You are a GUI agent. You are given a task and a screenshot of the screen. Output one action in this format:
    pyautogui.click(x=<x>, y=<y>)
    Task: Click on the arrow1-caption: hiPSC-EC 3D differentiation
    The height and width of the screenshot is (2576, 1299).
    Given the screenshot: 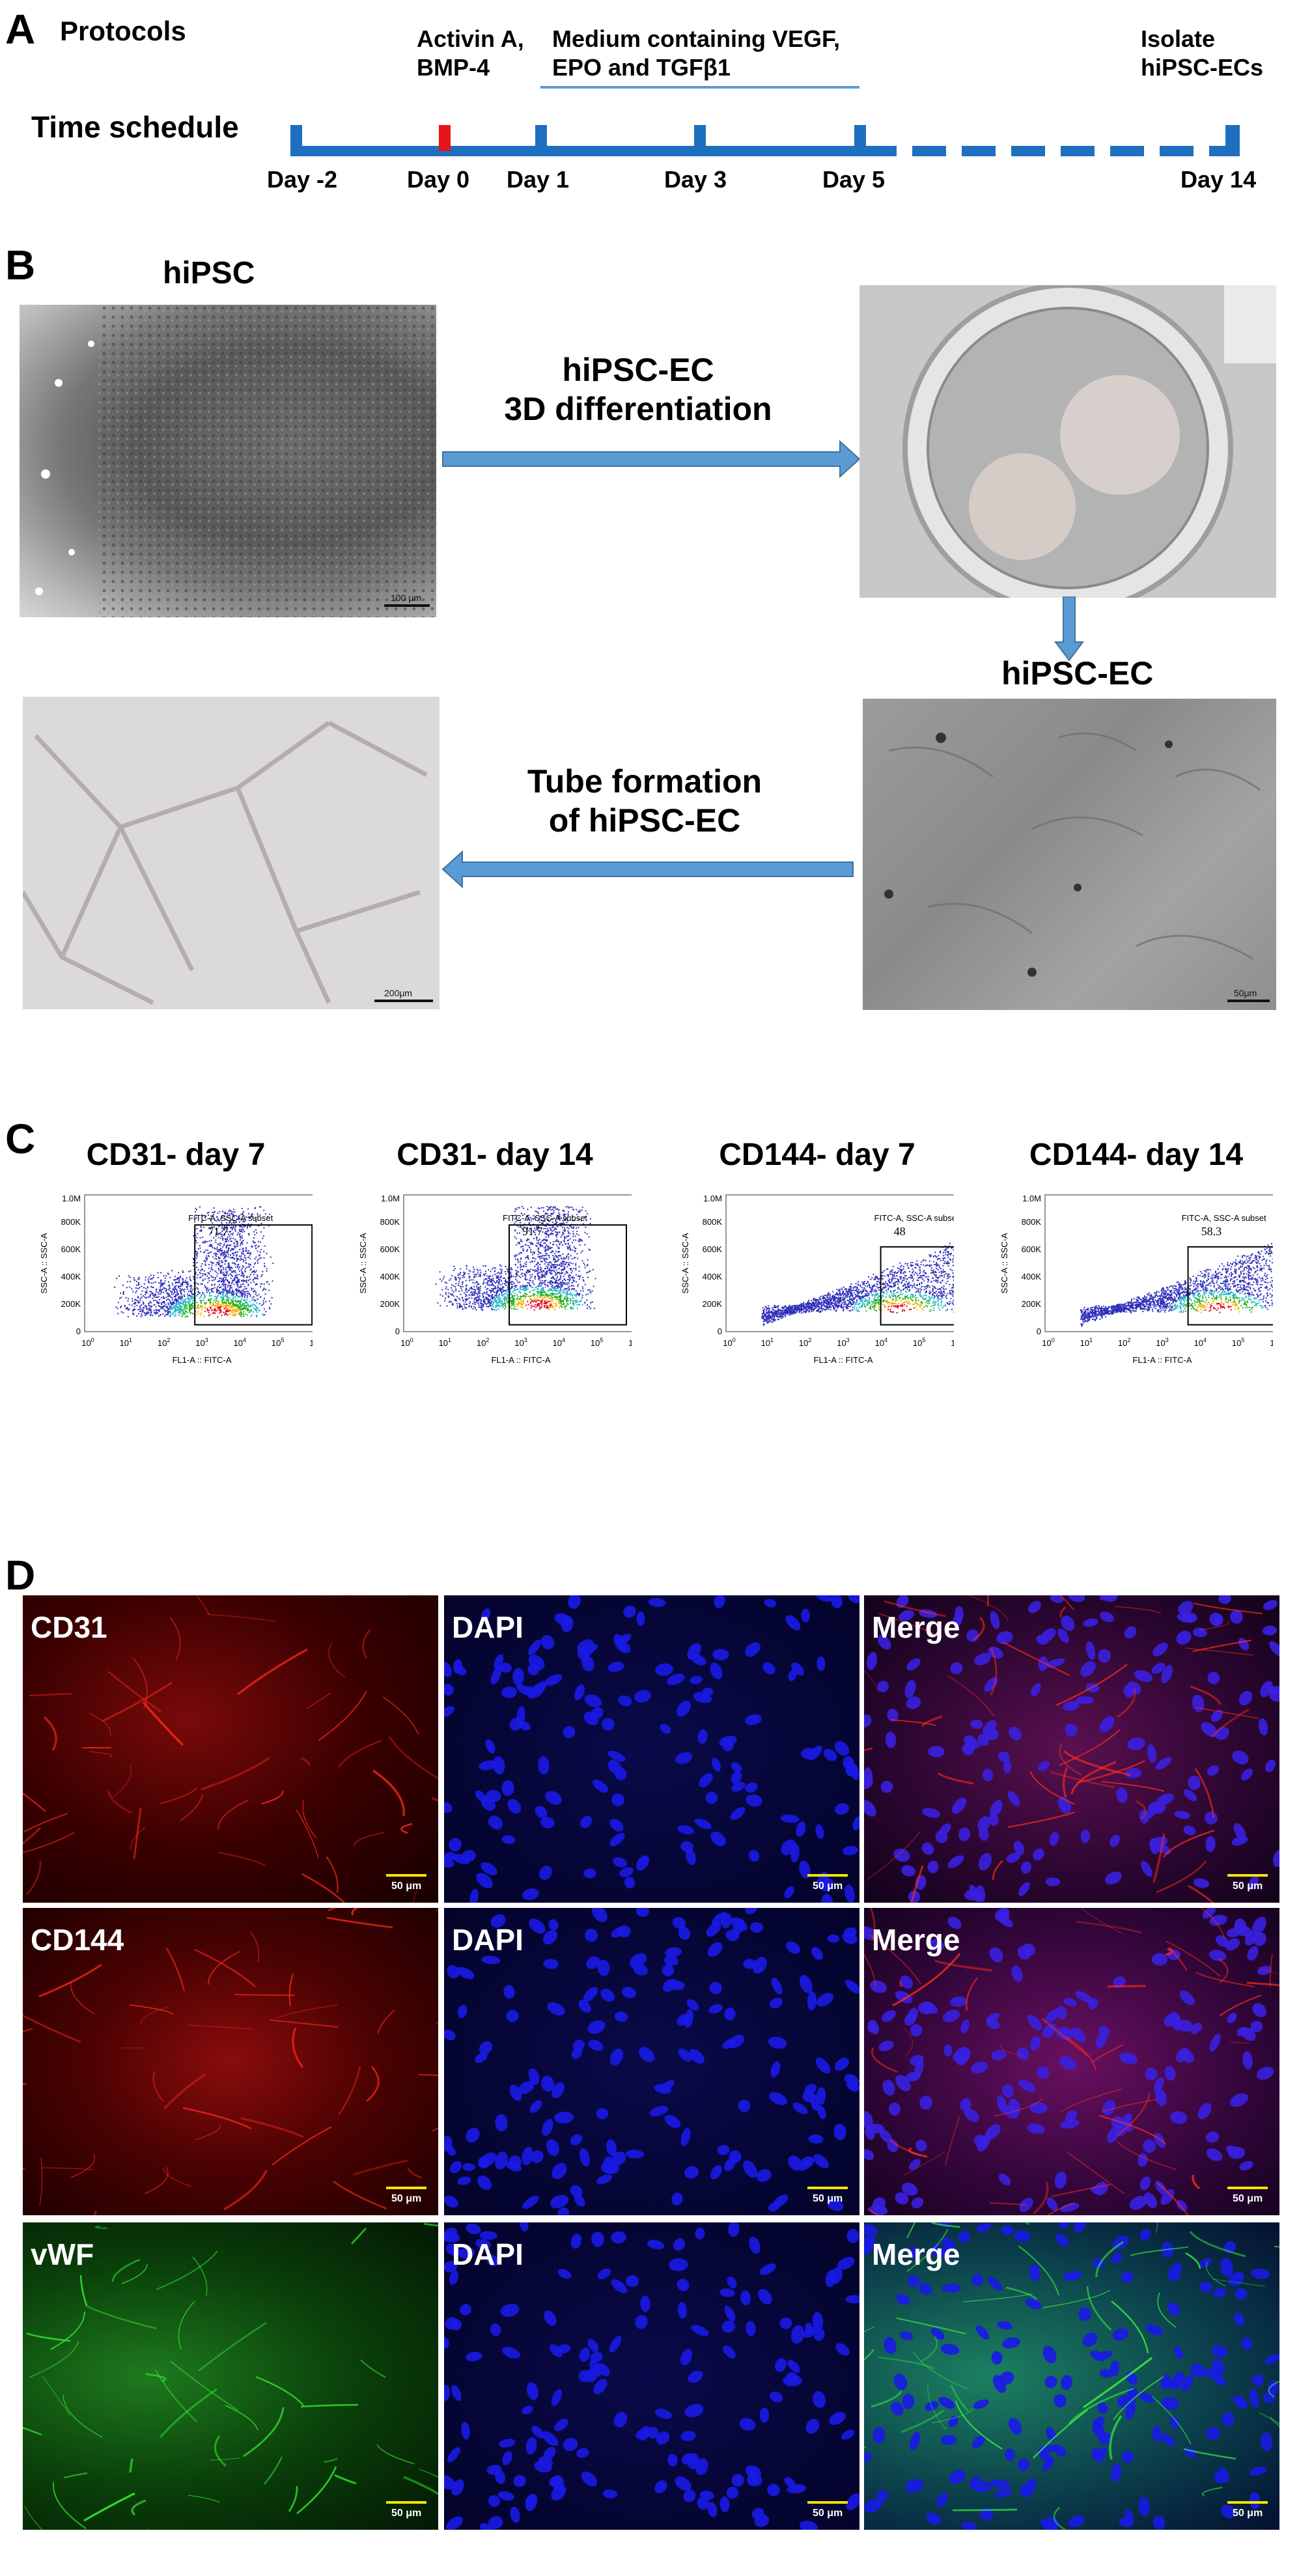 What is the action you would take?
    pyautogui.click(x=638, y=390)
    